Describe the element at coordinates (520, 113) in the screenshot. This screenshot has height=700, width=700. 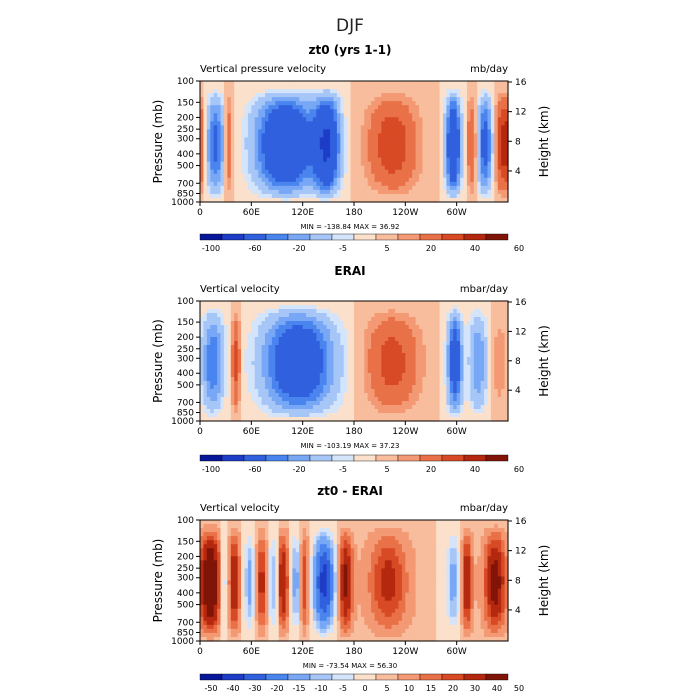
I see `height-tick-label: 12` at that location.